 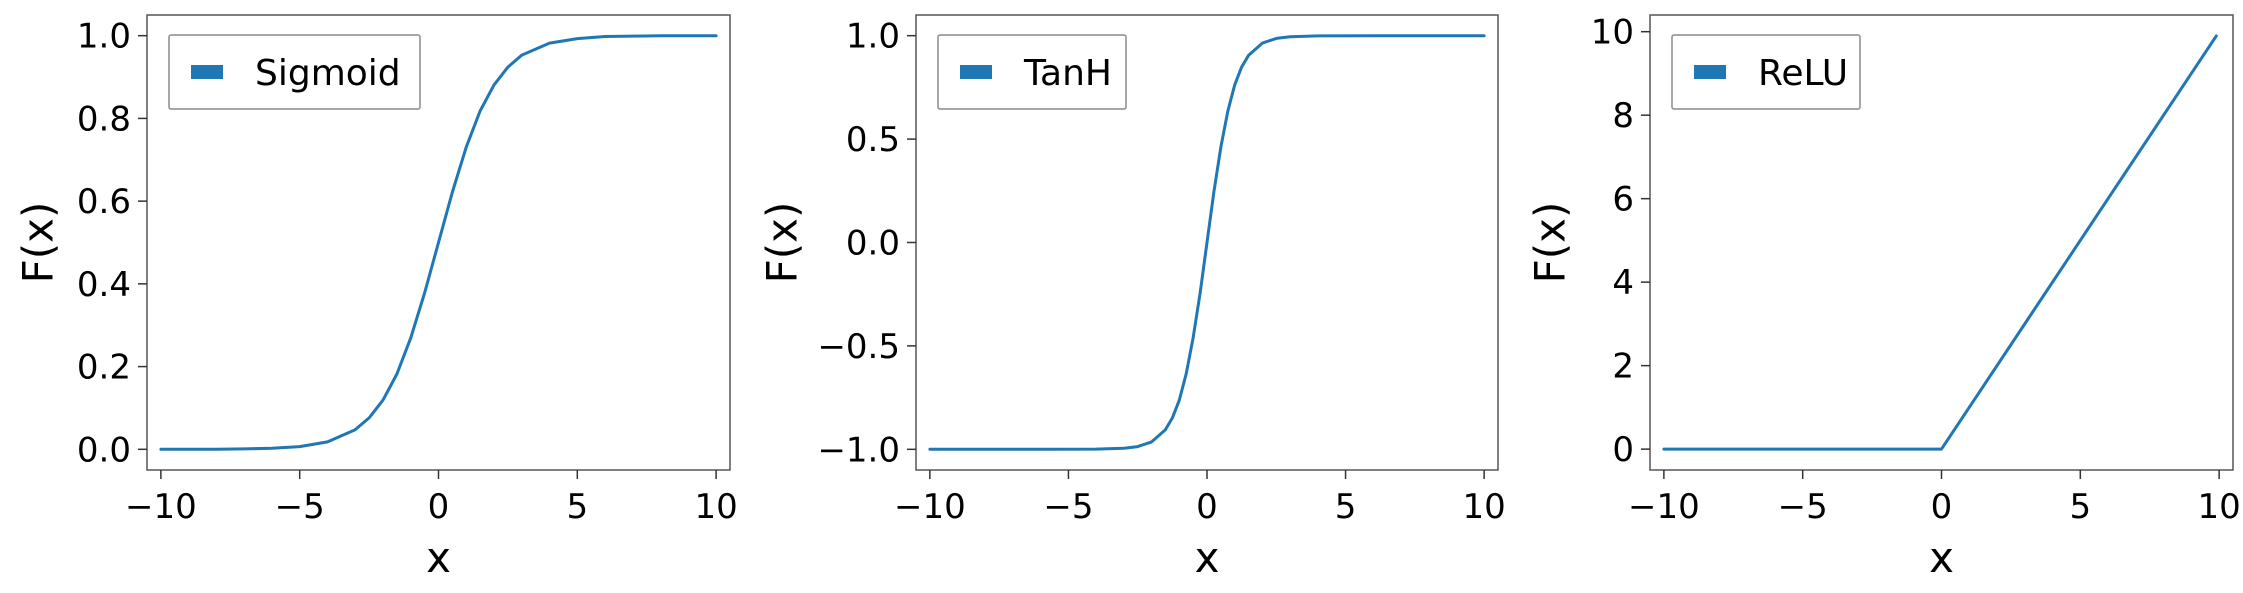 I want to click on y-tick-label: −1.0, so click(x=858, y=450).